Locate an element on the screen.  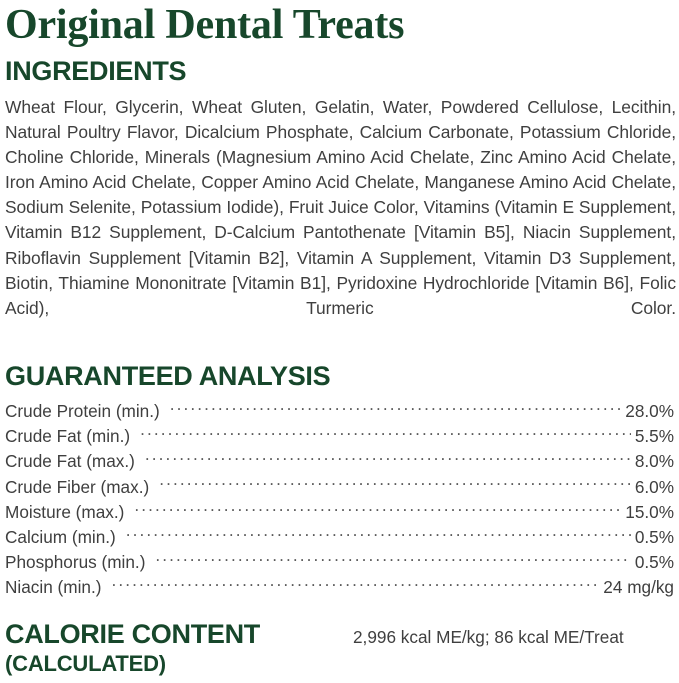
analysis-label: Niacin (min.) is located at coordinates (53, 587).